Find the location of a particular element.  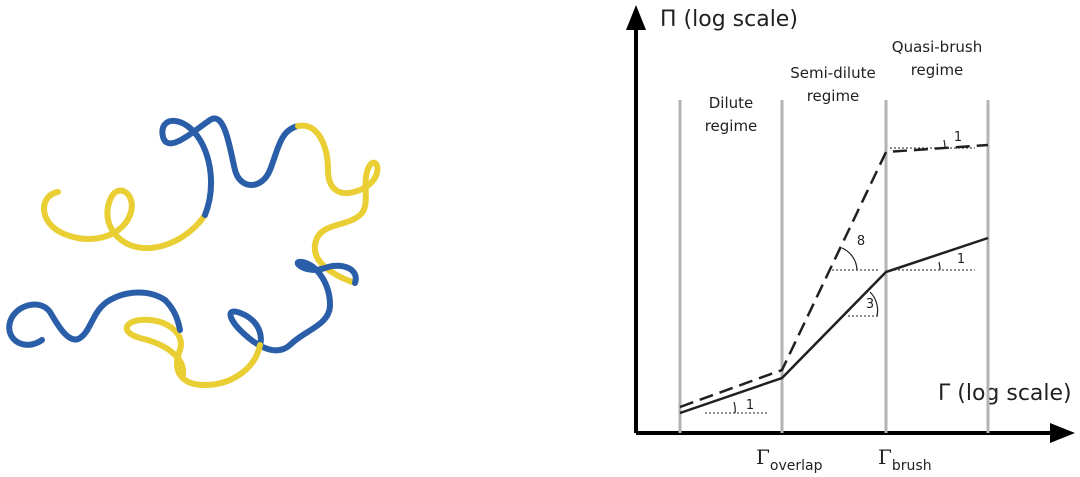

slope-guides is located at coordinates (840, 280).